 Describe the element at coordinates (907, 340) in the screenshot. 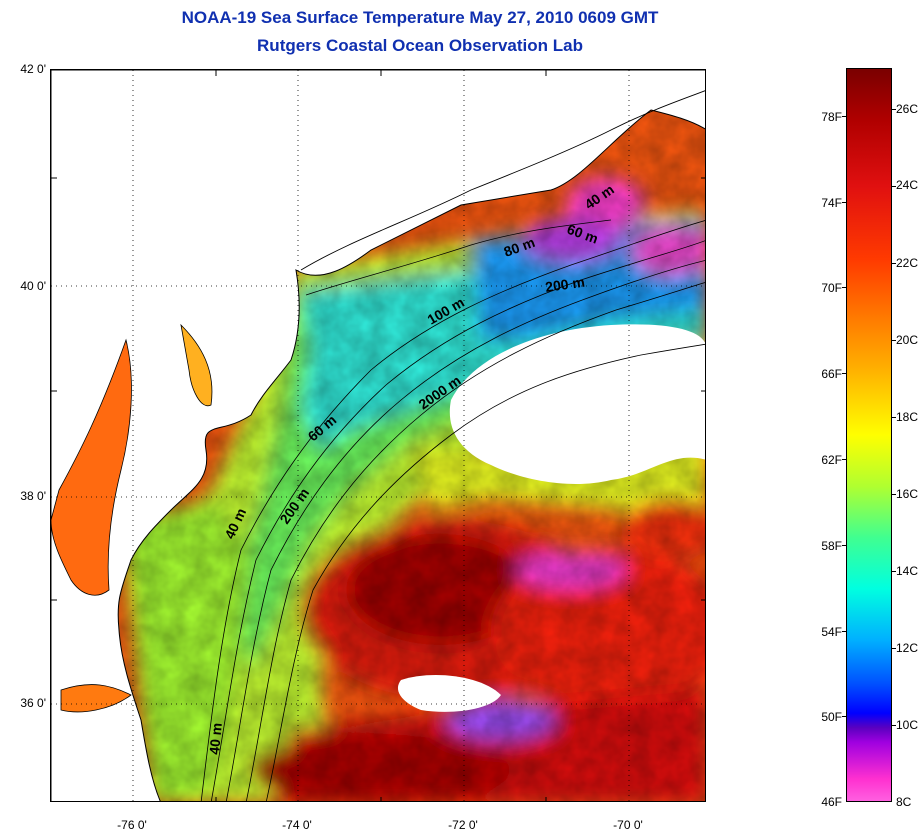

I see `colorbar-label-c: 20C` at that location.